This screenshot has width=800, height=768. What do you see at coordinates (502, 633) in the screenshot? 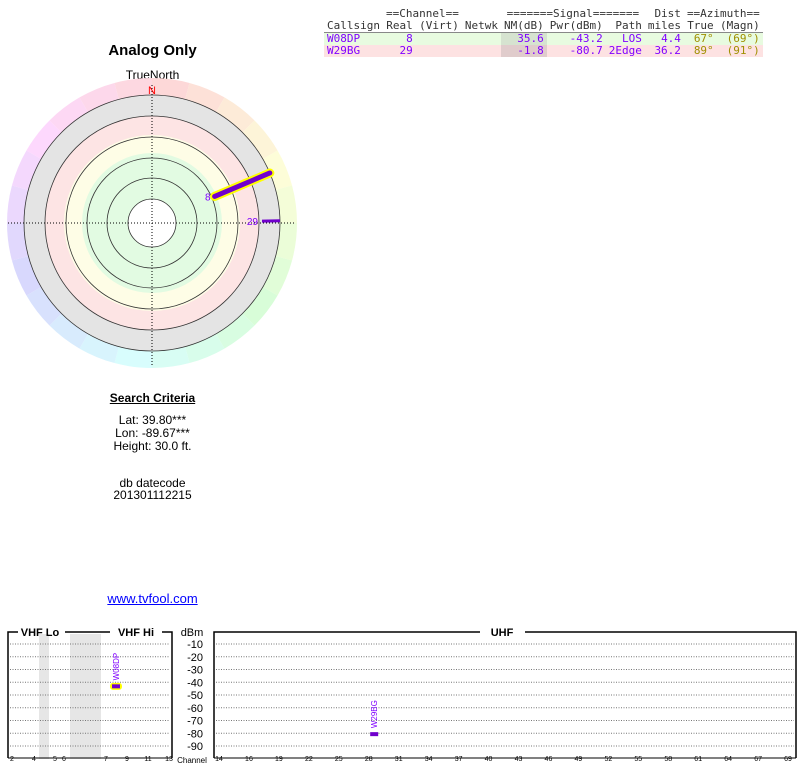
I see `uhf-label: UHF` at bounding box center [502, 633].